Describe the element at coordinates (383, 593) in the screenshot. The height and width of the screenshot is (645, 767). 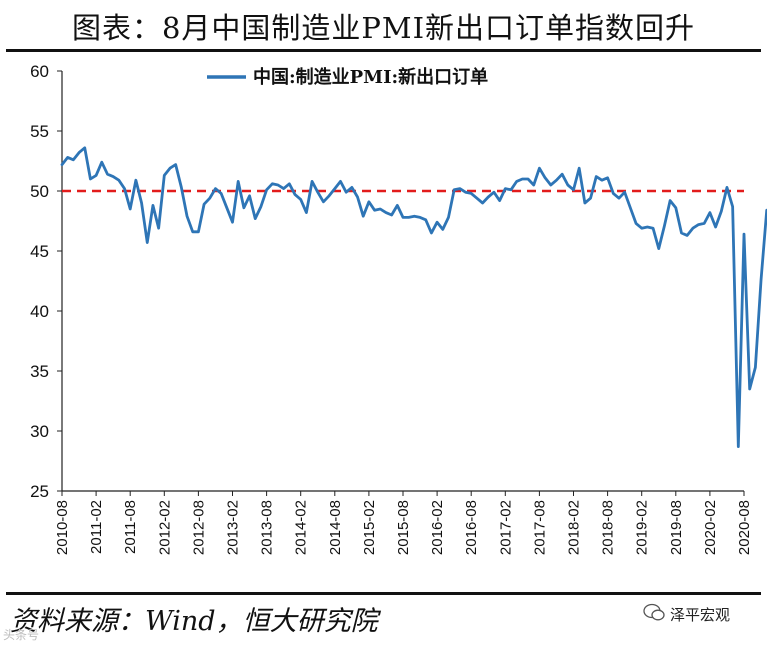
I see `footer-rule` at that location.